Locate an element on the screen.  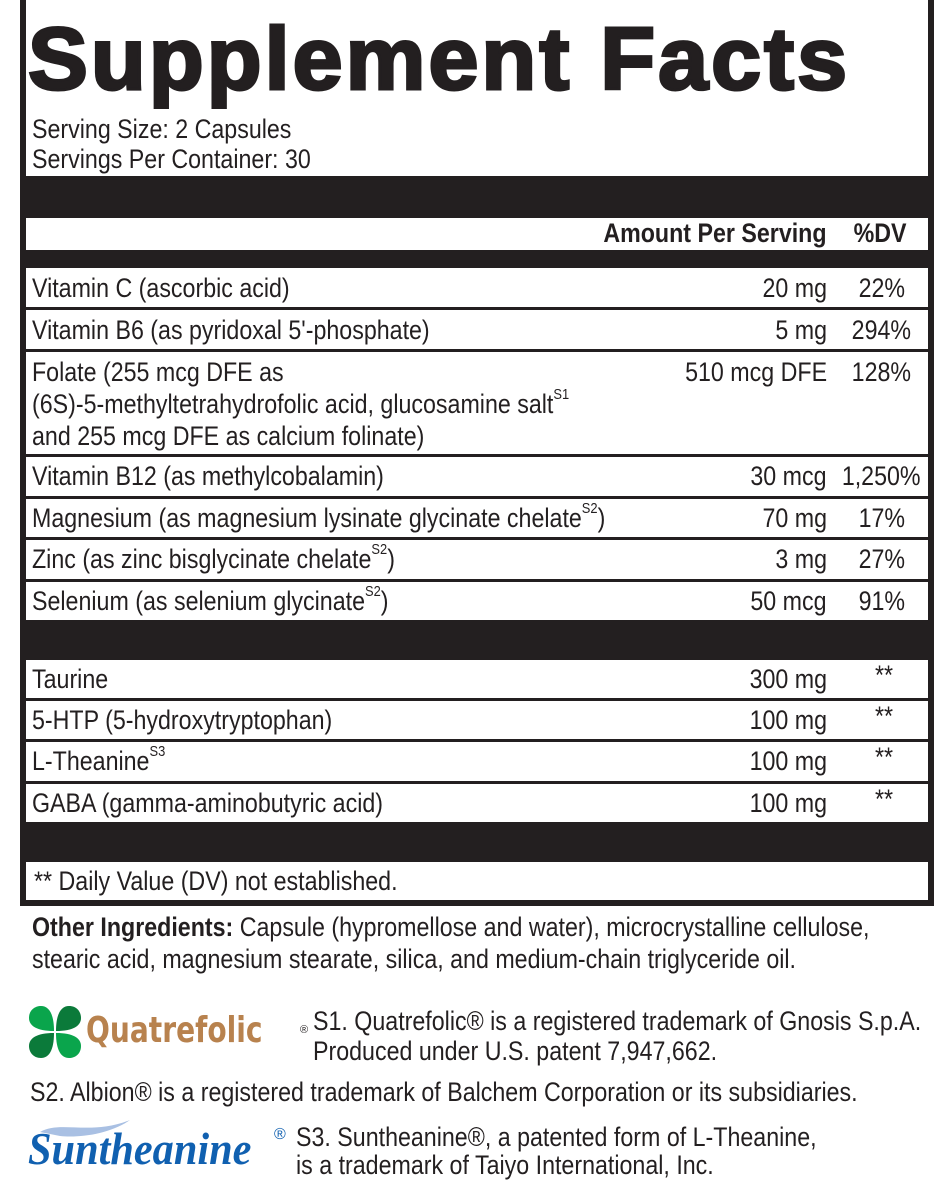
suntheanine-logo: Suntheanine is located at coordinates (140, 1148).